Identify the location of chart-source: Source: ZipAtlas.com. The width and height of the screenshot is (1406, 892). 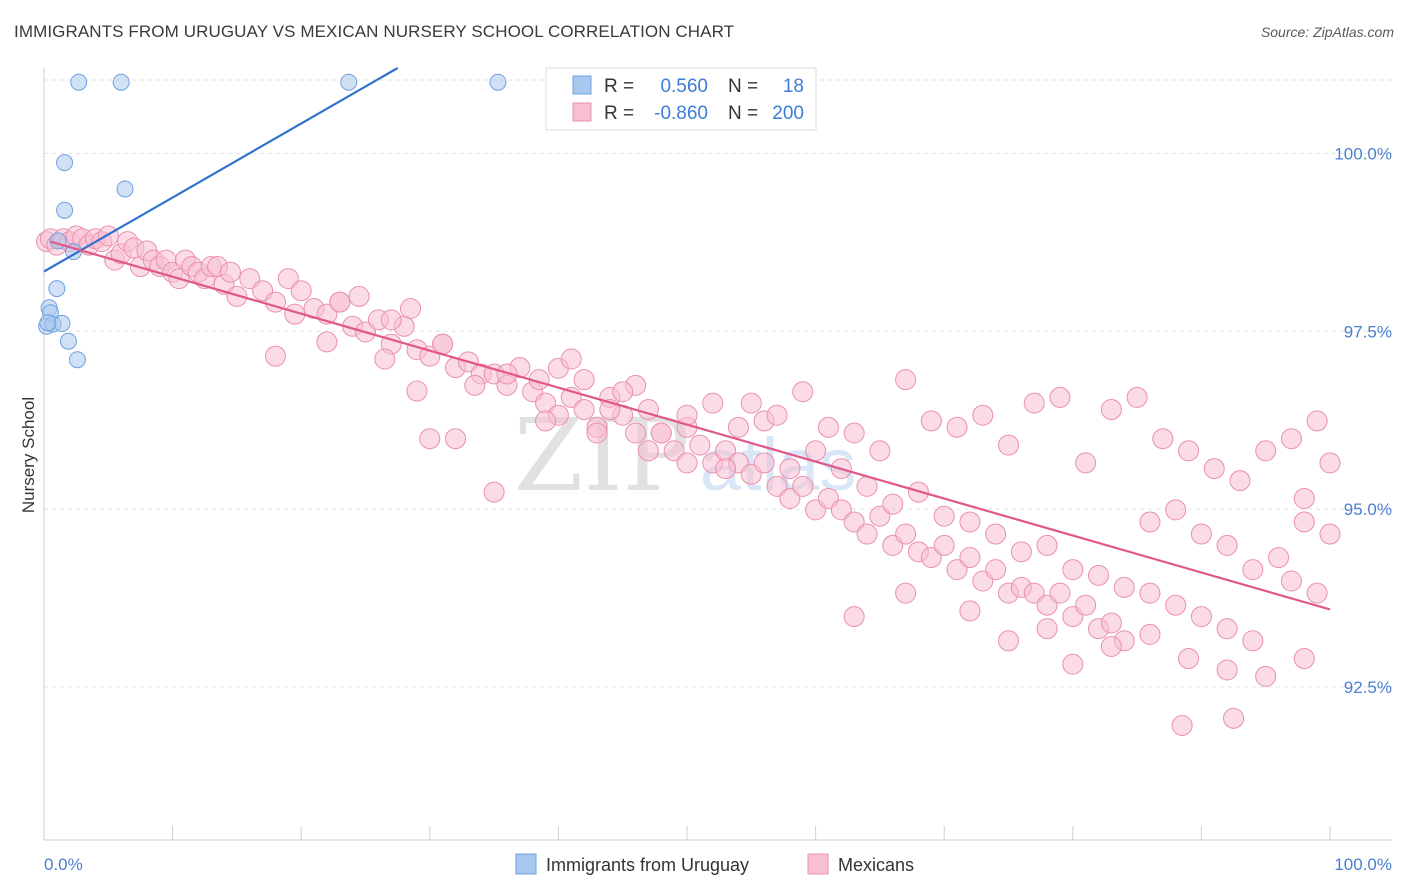
(1327, 32).